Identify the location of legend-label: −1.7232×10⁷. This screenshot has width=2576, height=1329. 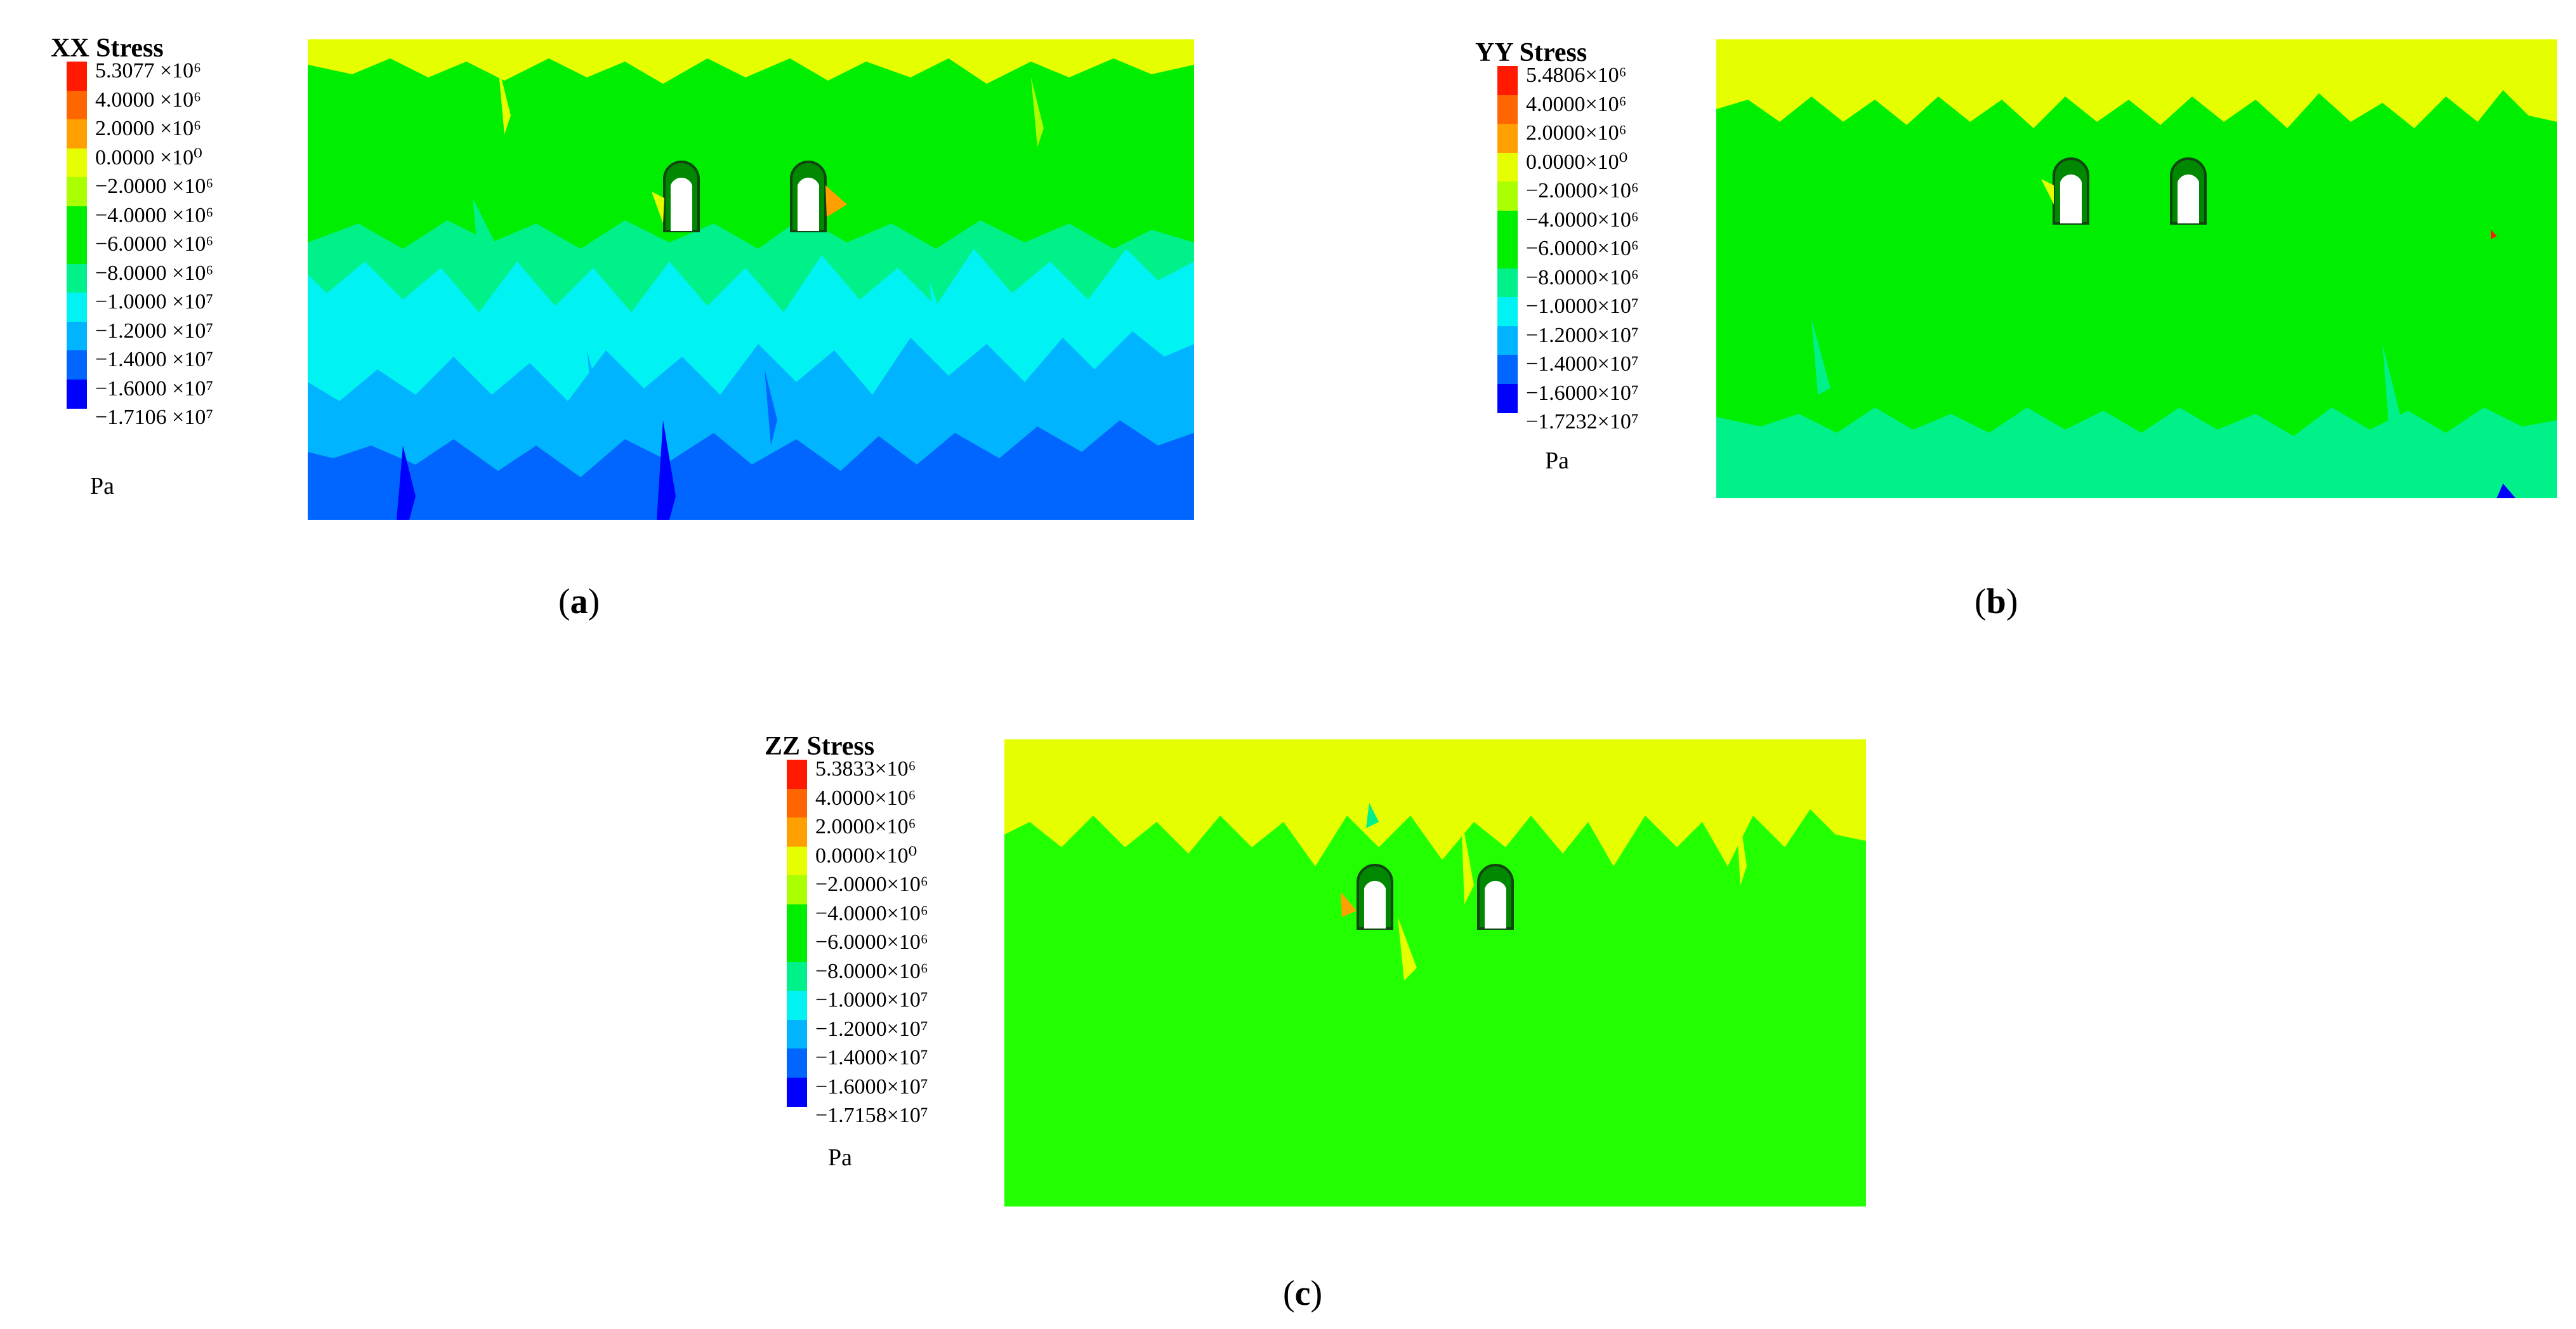
(1582, 421).